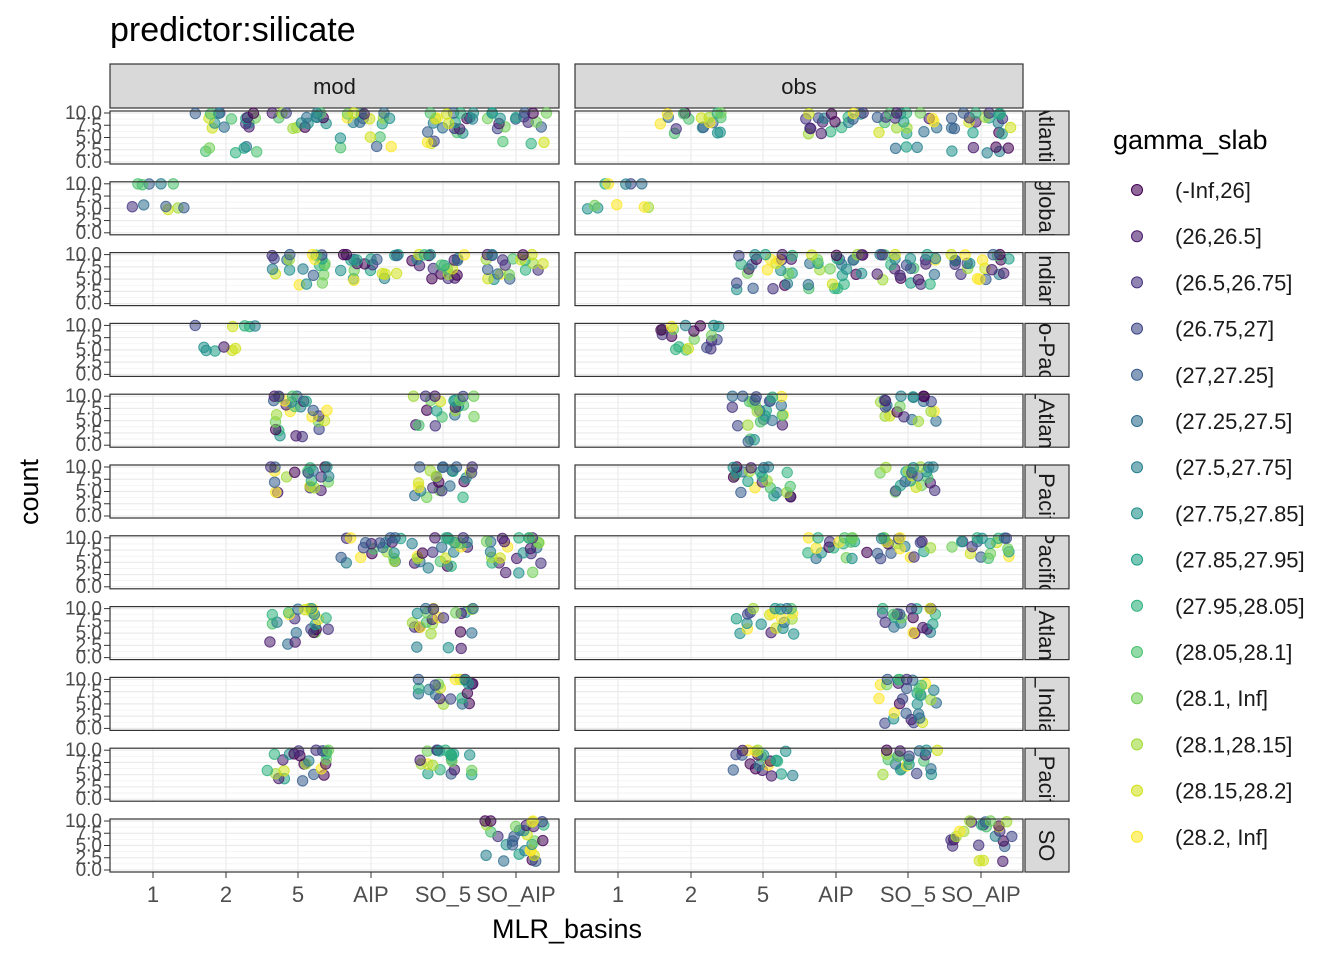  What do you see at coordinates (1233, 467) in the screenshot?
I see `legend-label: (27.5,27.75]` at bounding box center [1233, 467].